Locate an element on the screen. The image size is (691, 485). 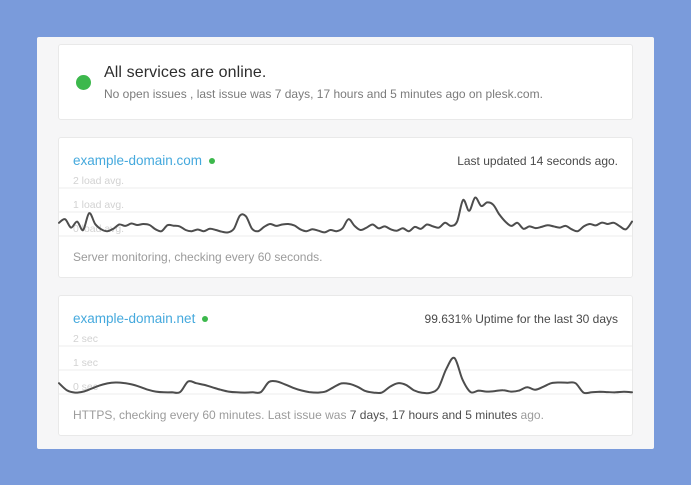
last-updated-text: Last updated 14 seconds ago. is located at coordinates (537, 161).